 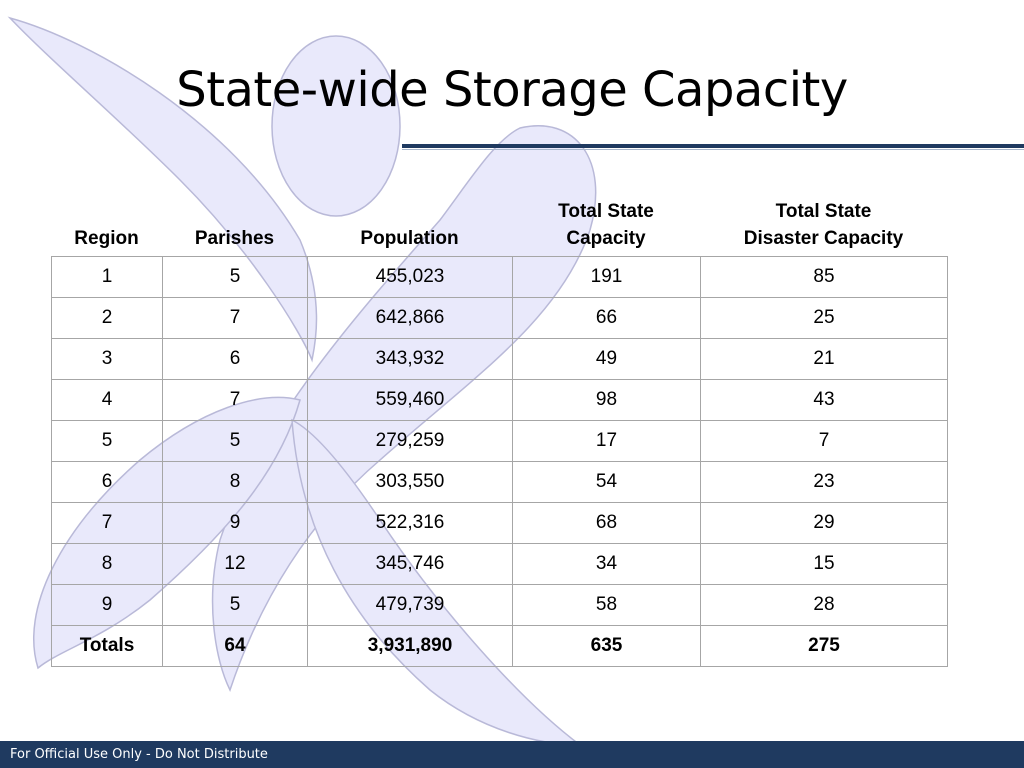 What do you see at coordinates (410, 482) in the screenshot?
I see `cell-population: 303,550` at bounding box center [410, 482].